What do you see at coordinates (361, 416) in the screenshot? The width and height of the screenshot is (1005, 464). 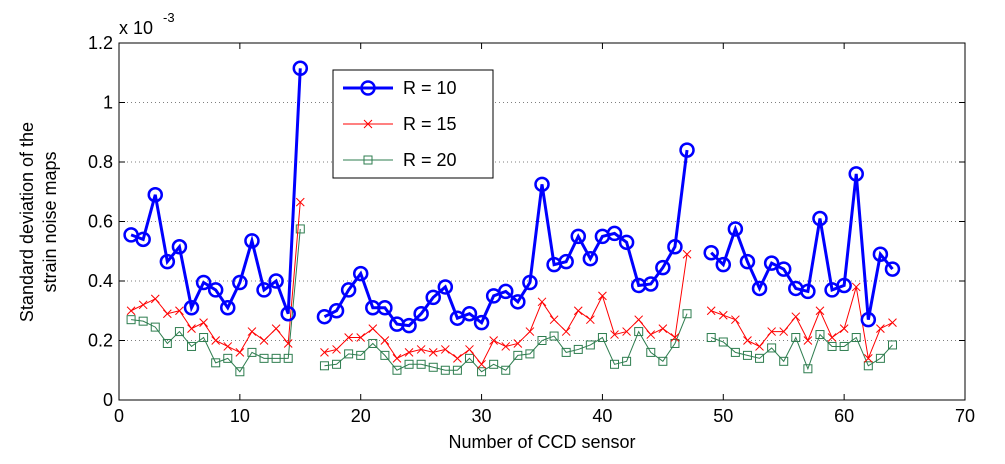 I see `x-tick-label: 20` at bounding box center [361, 416].